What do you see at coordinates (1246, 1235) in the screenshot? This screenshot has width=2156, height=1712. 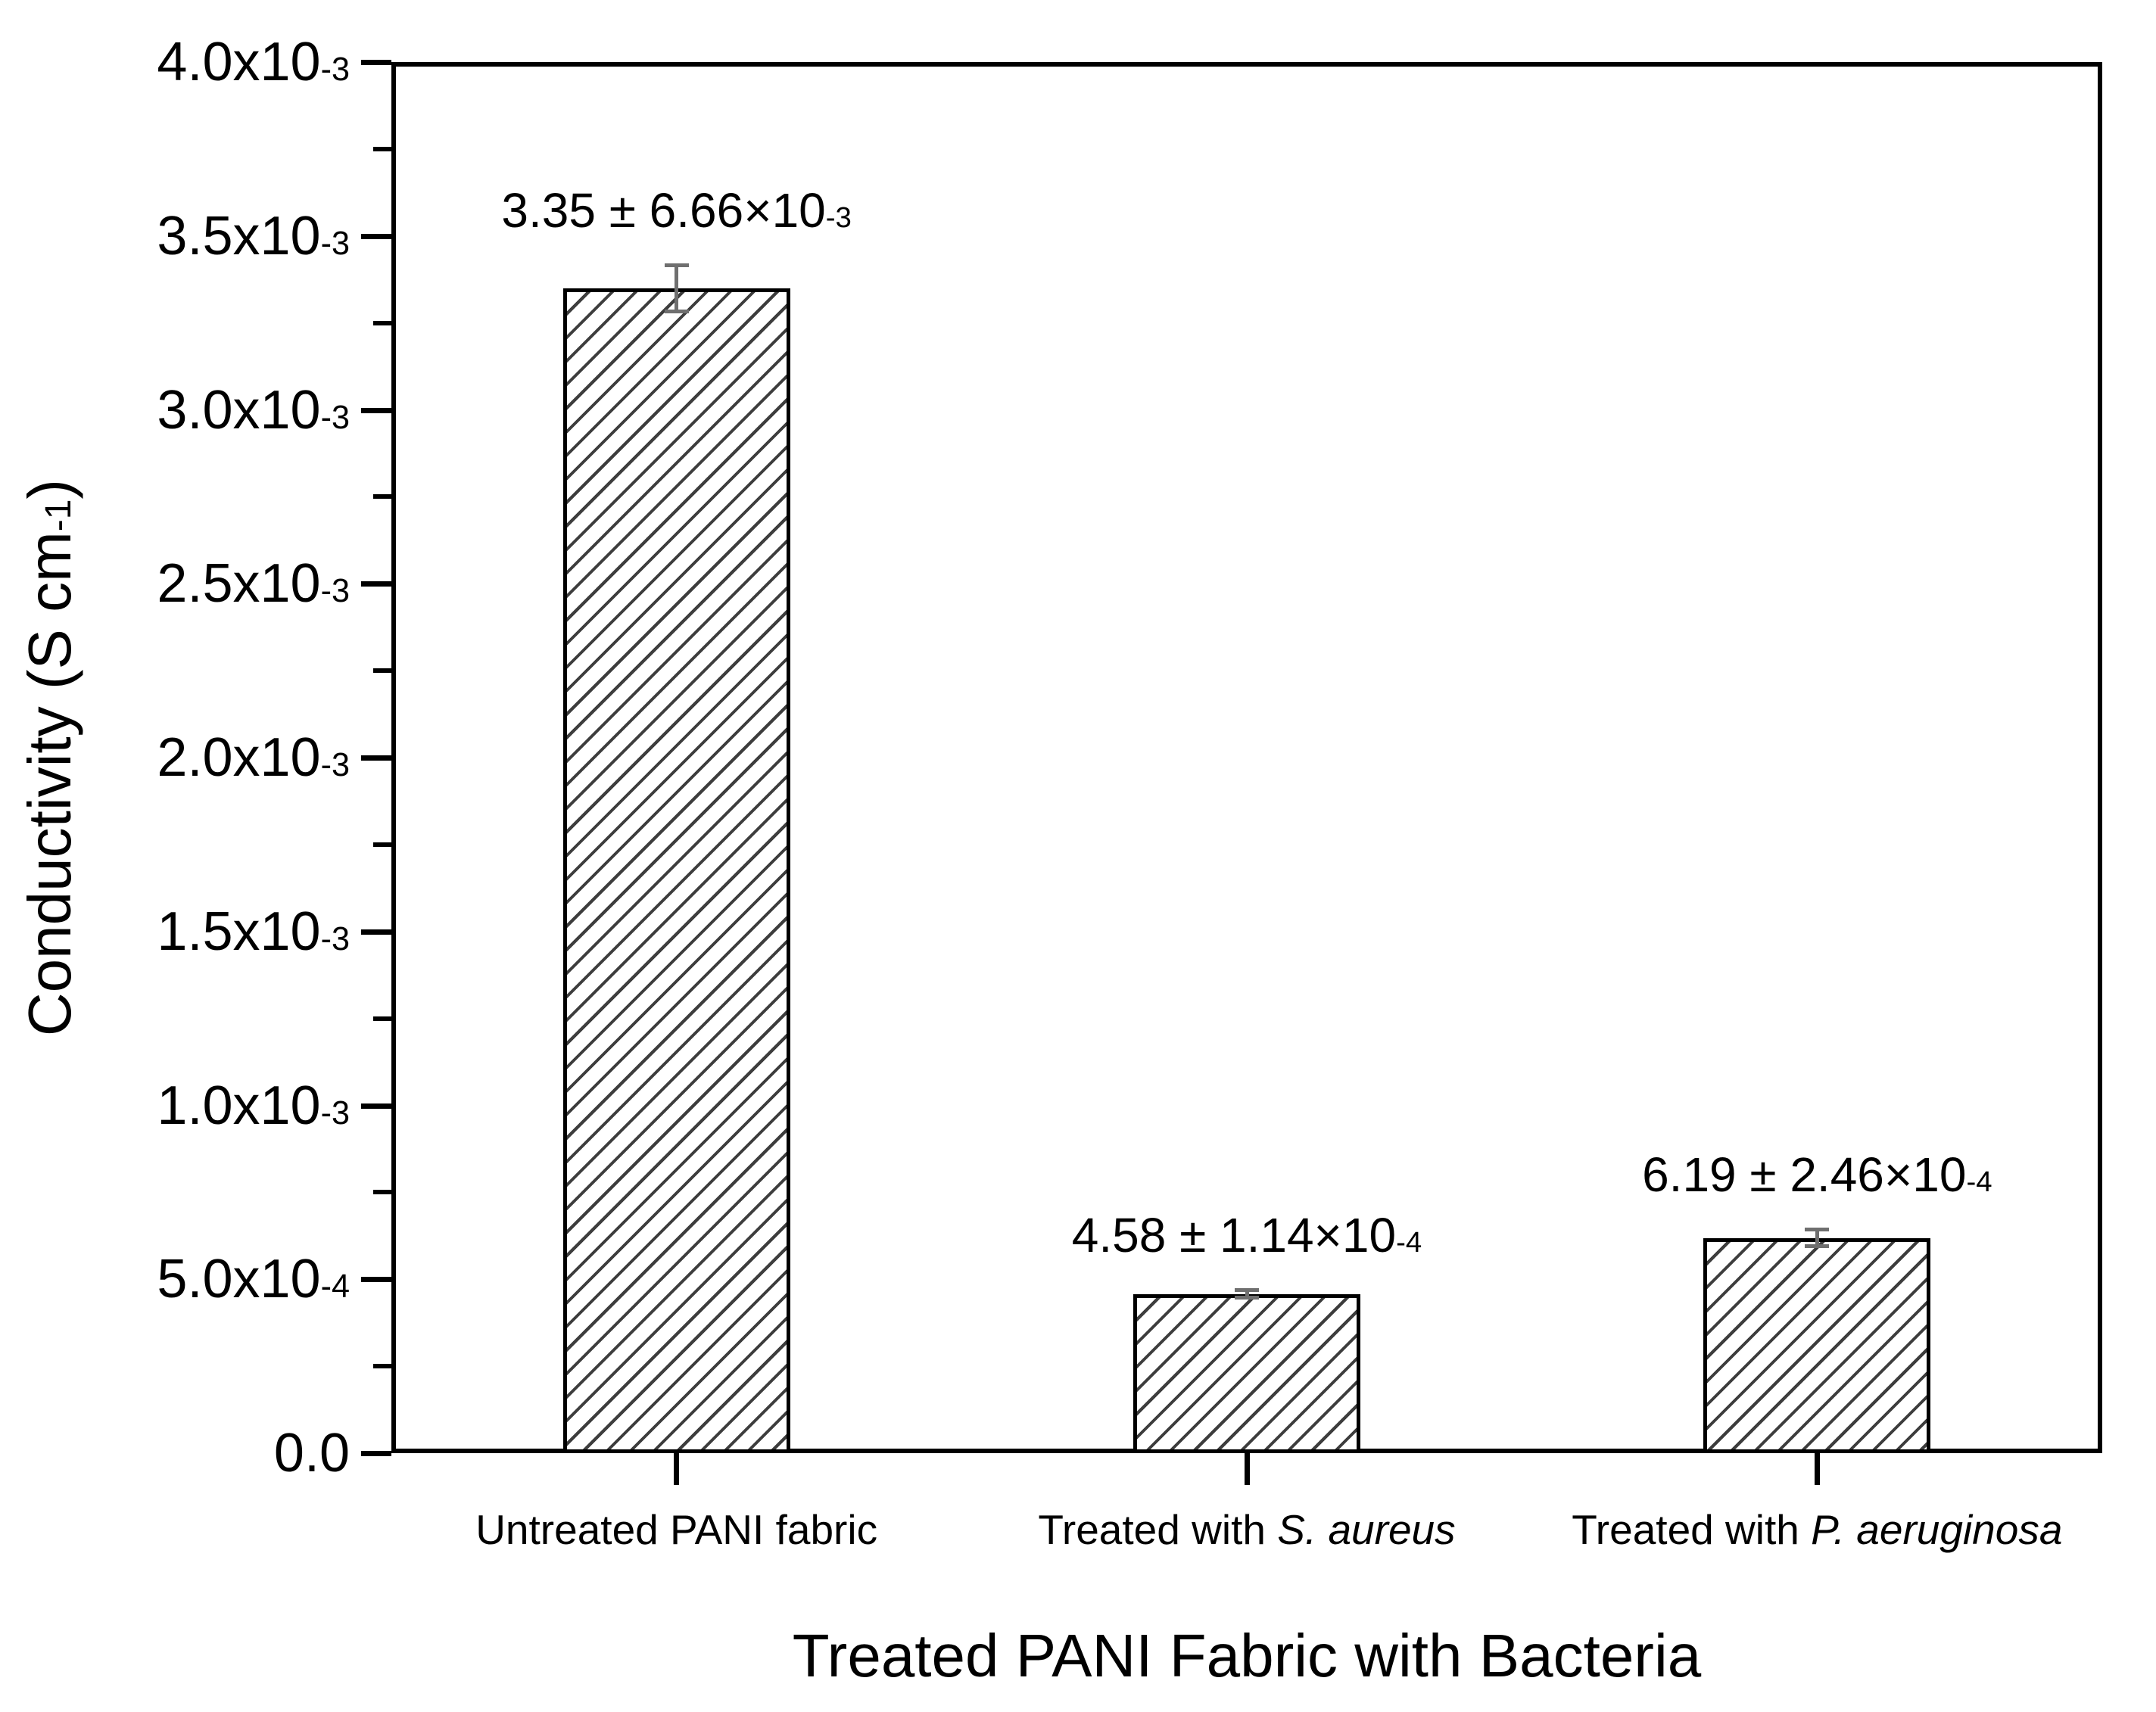 I see `bar-value-annotation: 4.58 ± 1.14×10-4` at bounding box center [1246, 1235].